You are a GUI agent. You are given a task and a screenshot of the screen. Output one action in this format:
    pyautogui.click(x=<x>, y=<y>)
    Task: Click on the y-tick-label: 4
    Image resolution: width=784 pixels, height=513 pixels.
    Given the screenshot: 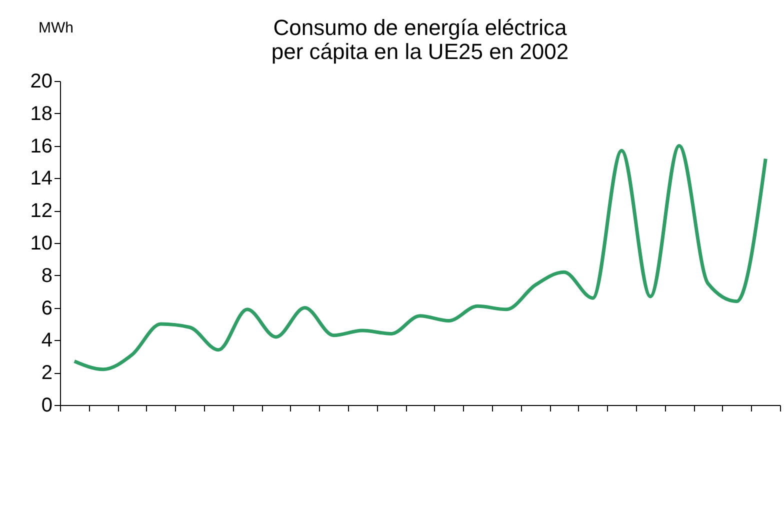 What is the action you would take?
    pyautogui.click(x=46, y=341)
    